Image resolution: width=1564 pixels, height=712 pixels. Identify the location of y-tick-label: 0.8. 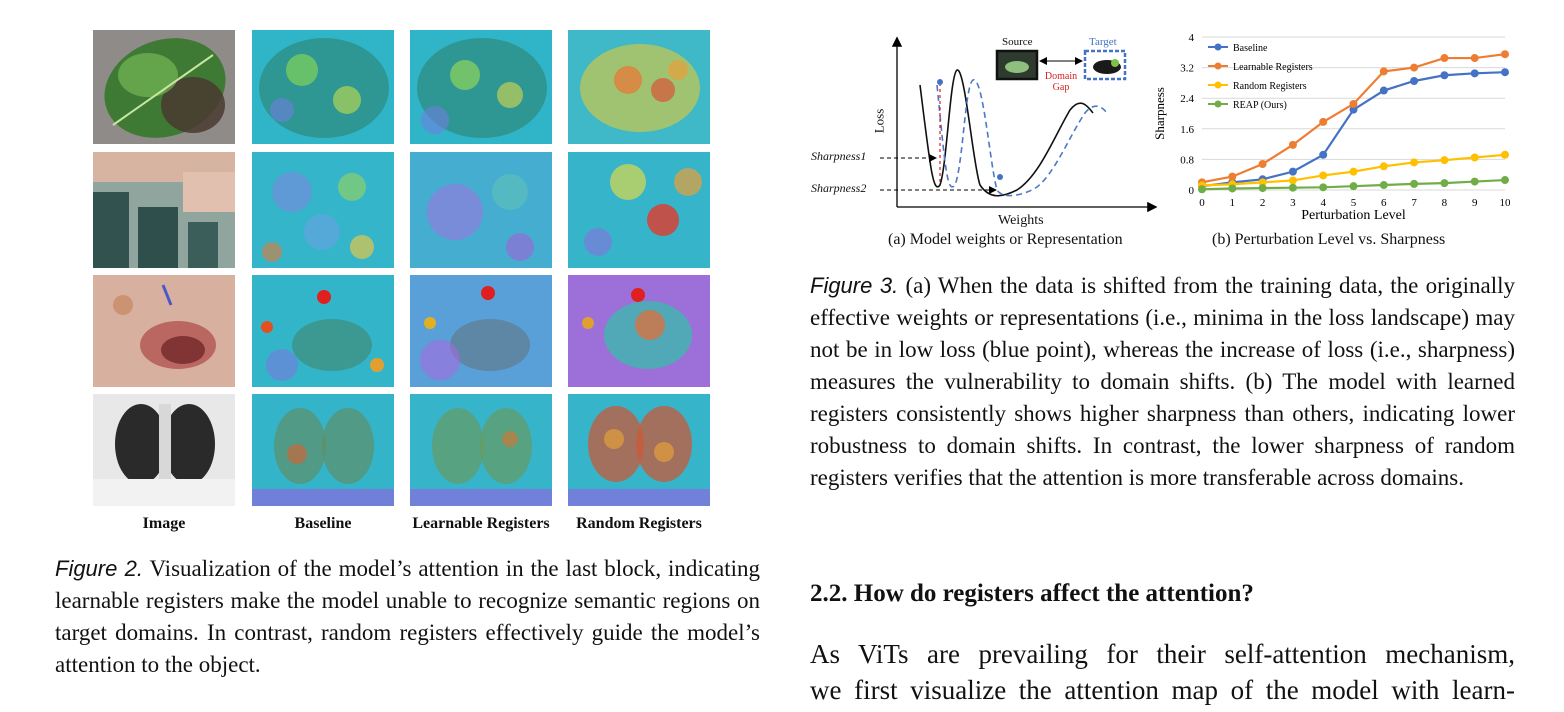
(1187, 160).